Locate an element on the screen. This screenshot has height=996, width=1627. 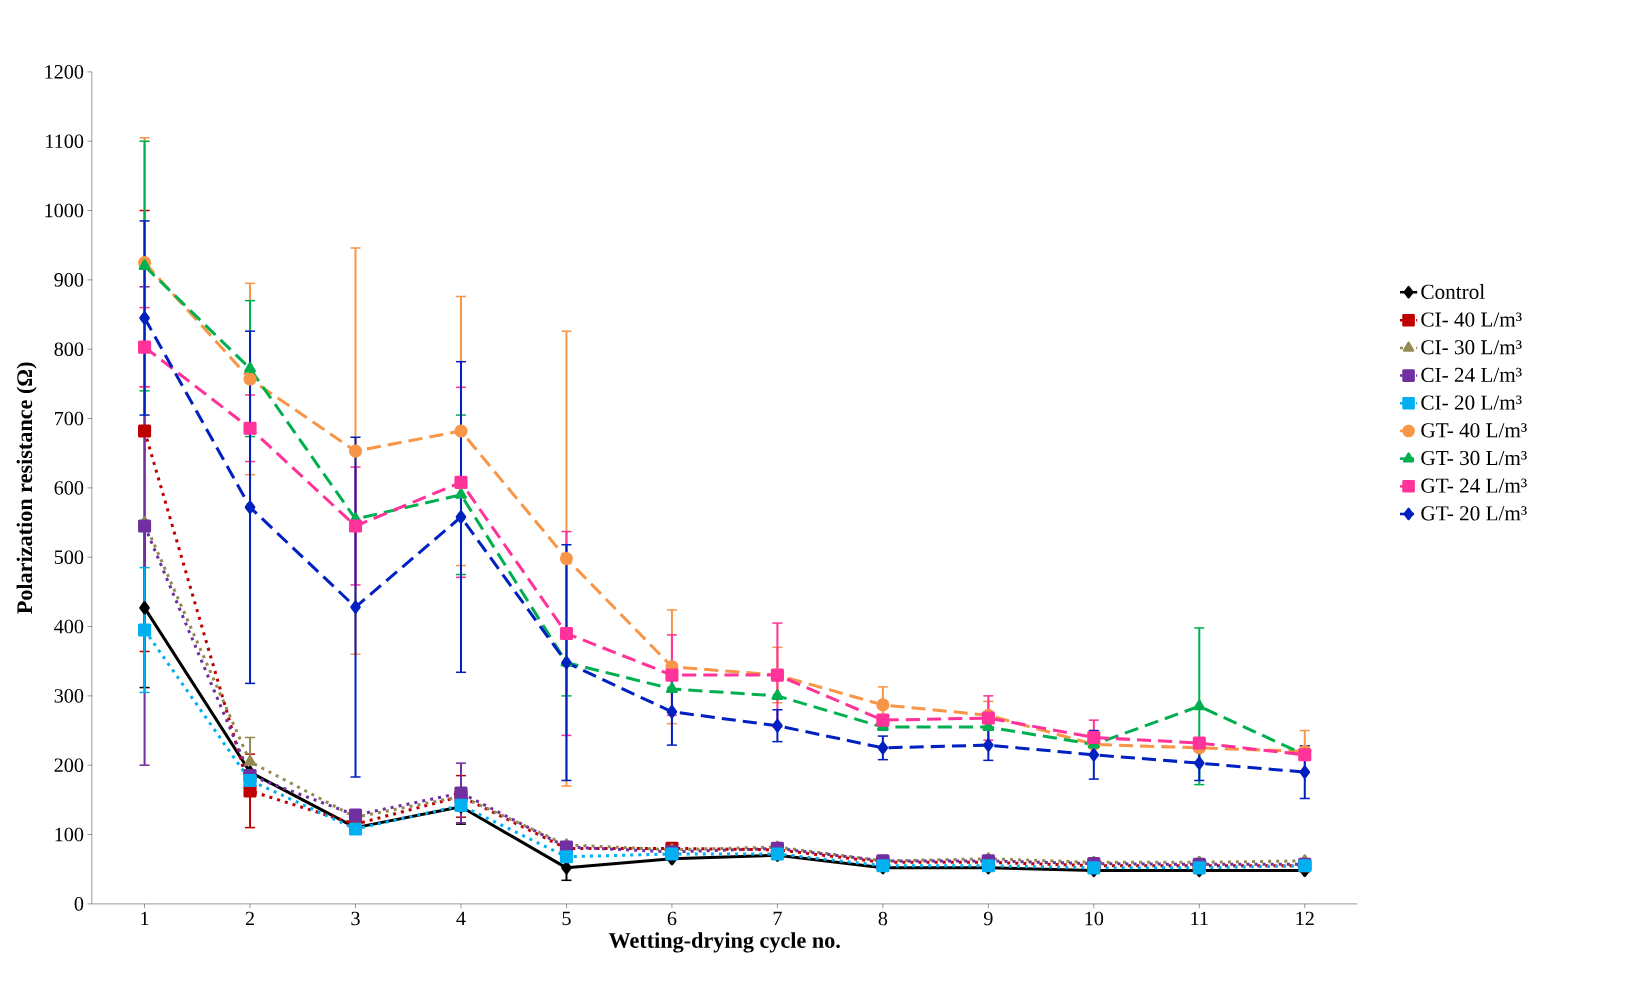
legend-label: GT- 40 L/m³ is located at coordinates (1474, 430).